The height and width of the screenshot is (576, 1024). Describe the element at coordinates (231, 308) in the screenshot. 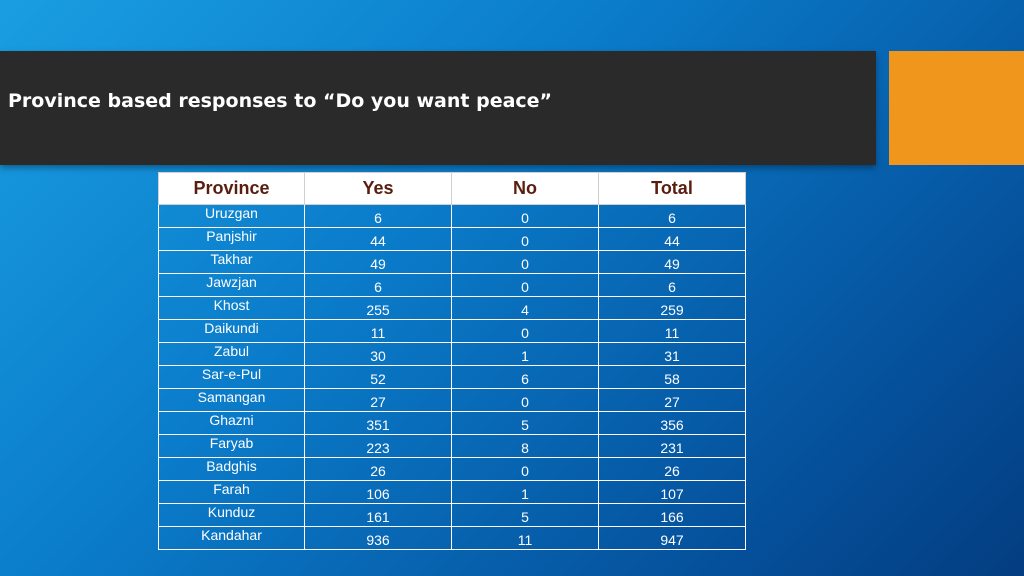

I see `province-cell: Khost` at that location.